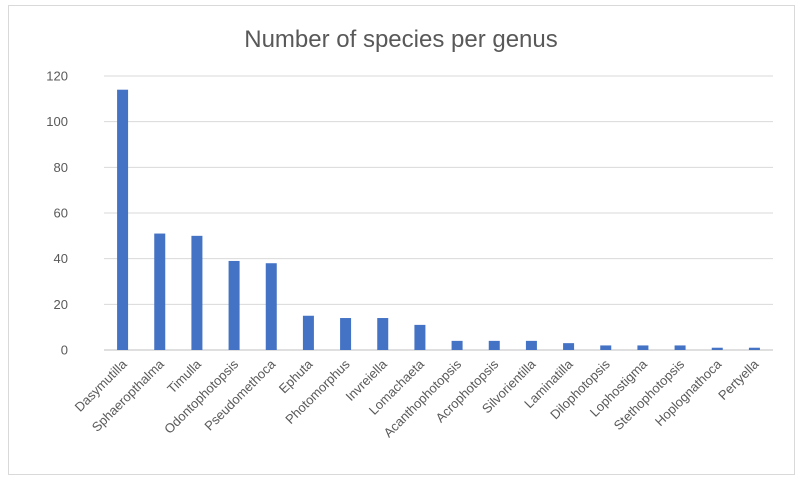 Image resolution: width=800 pixels, height=482 pixels. Describe the element at coordinates (606, 347) in the screenshot. I see `bar-dilophotopsis` at that location.